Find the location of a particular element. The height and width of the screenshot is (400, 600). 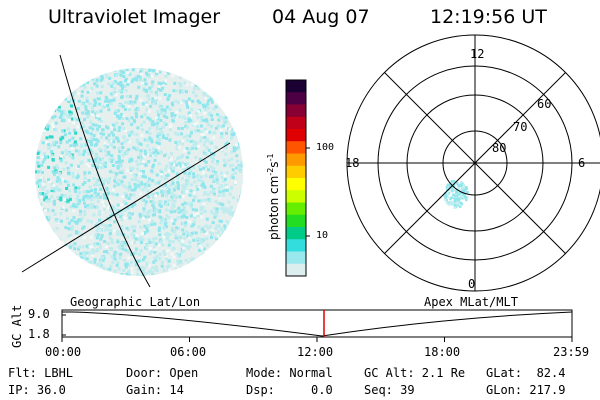

color-bar is located at coordinates (297, 178).